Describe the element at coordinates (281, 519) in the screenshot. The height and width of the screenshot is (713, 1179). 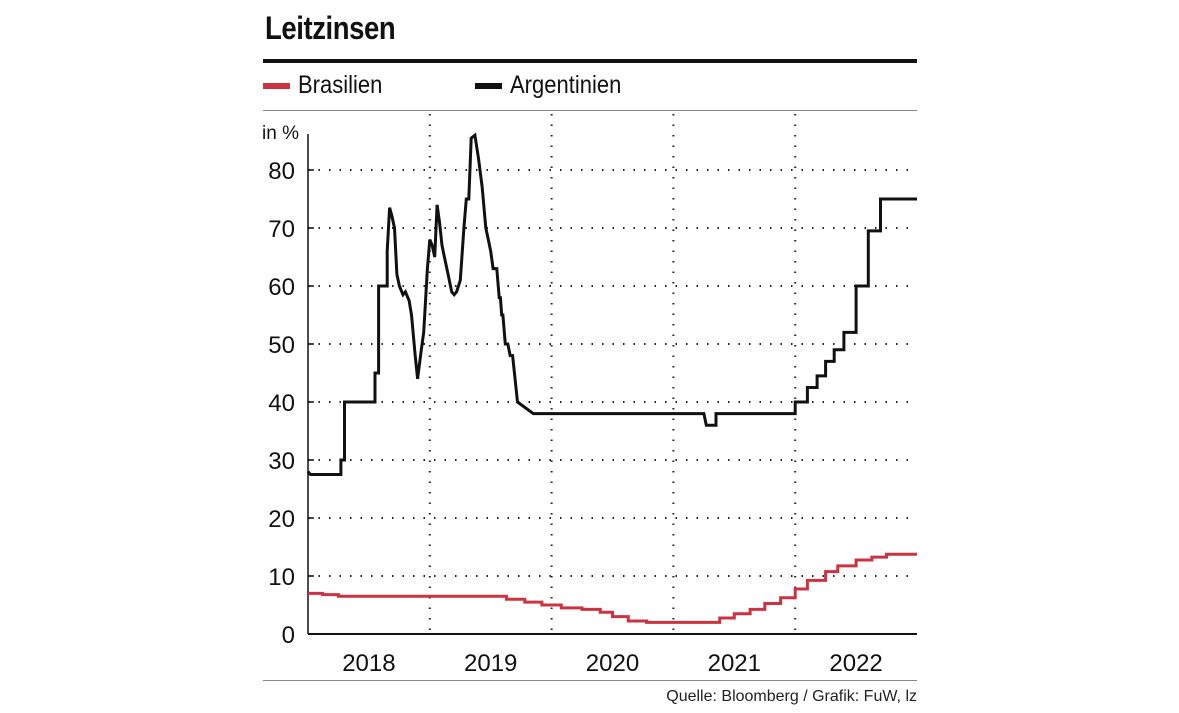
I see `y-tick-label-20: 20` at that location.